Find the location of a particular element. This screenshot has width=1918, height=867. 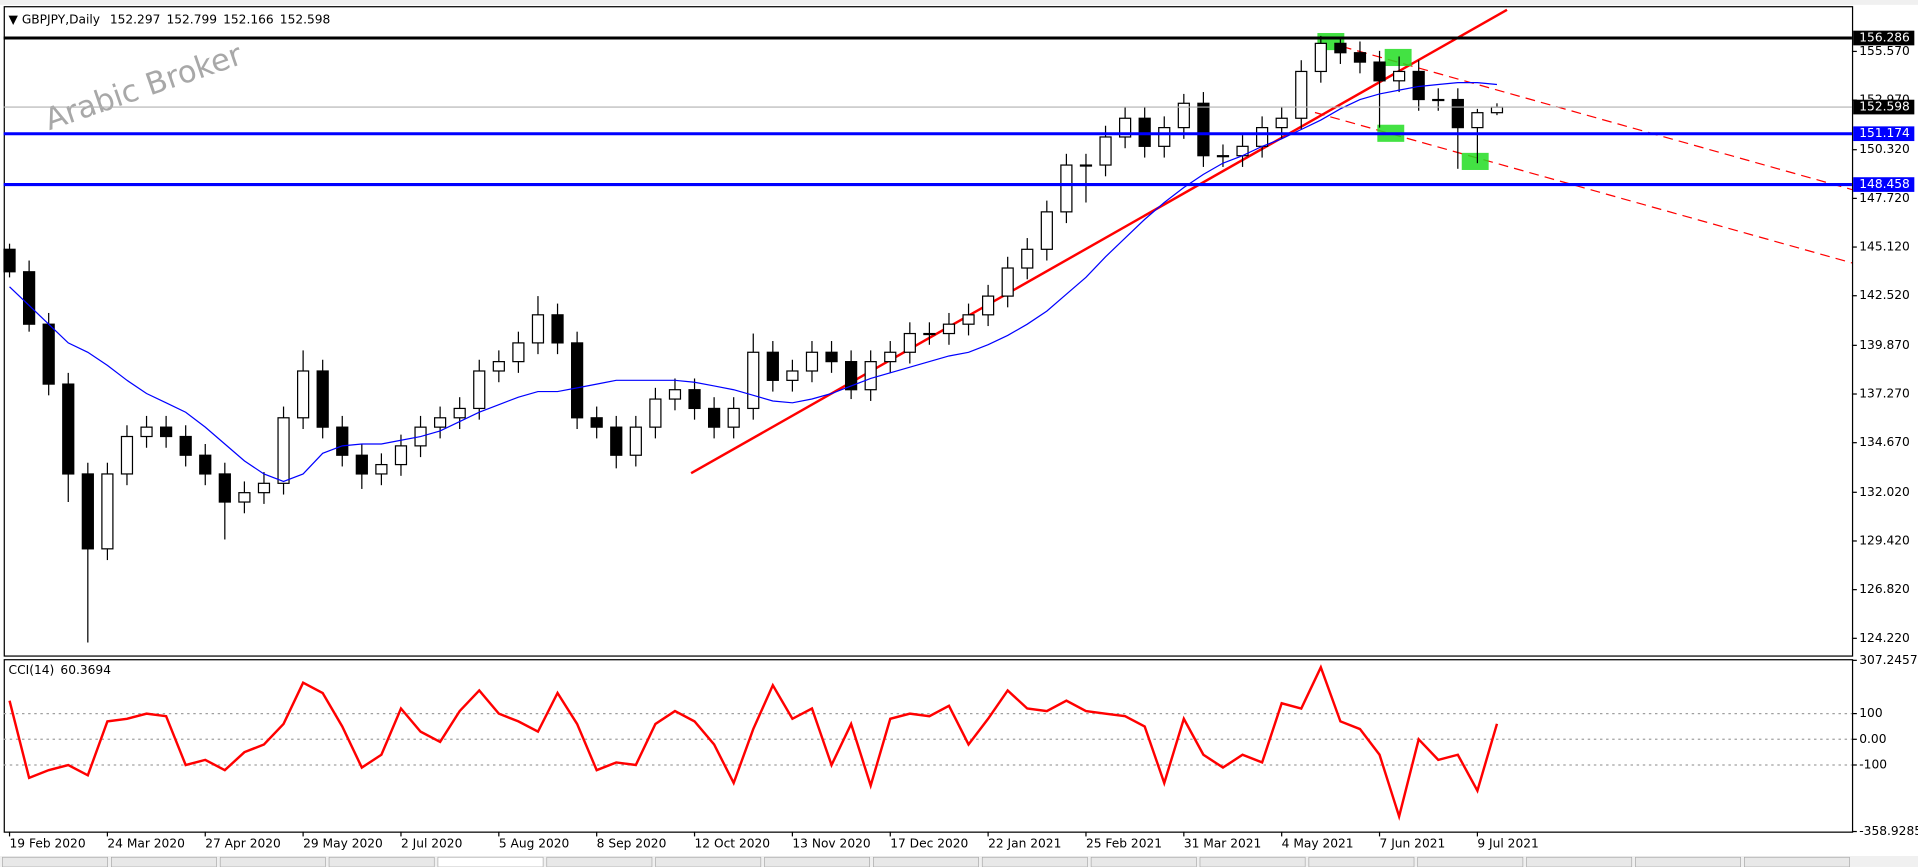

x-tick-label: 27 Apr 2020 is located at coordinates (243, 843).